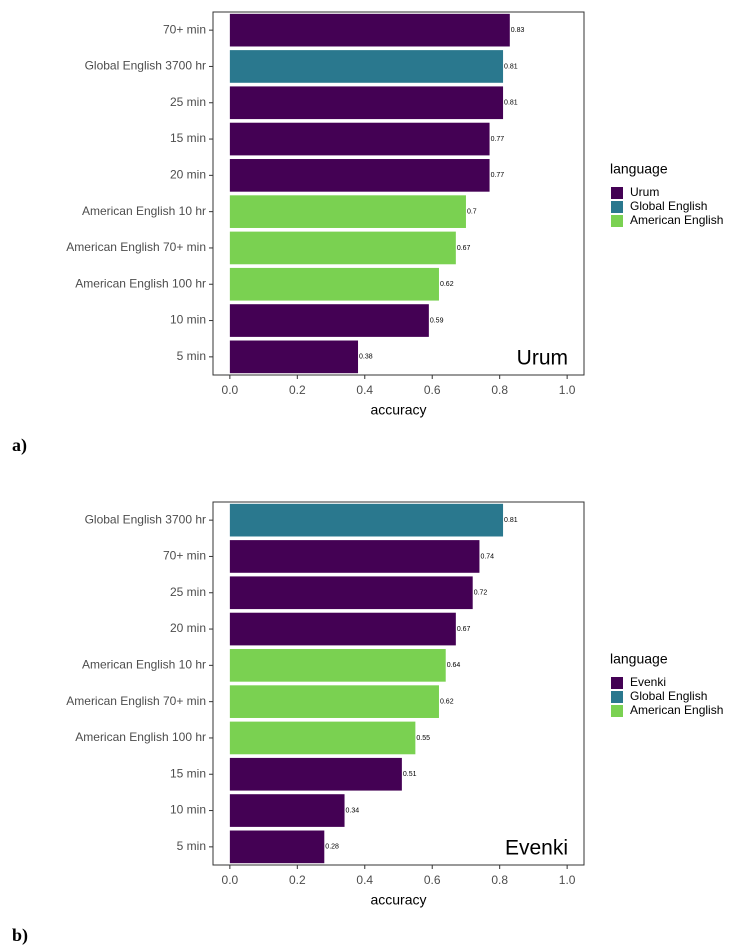  What do you see at coordinates (536, 848) in the screenshot?
I see `annotation: Evenki` at bounding box center [536, 848].